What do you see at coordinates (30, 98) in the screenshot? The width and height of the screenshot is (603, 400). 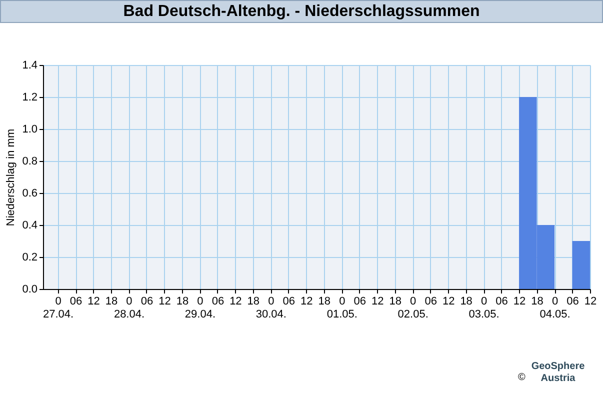 I see `y-tick-label: 1.2` at bounding box center [30, 98].